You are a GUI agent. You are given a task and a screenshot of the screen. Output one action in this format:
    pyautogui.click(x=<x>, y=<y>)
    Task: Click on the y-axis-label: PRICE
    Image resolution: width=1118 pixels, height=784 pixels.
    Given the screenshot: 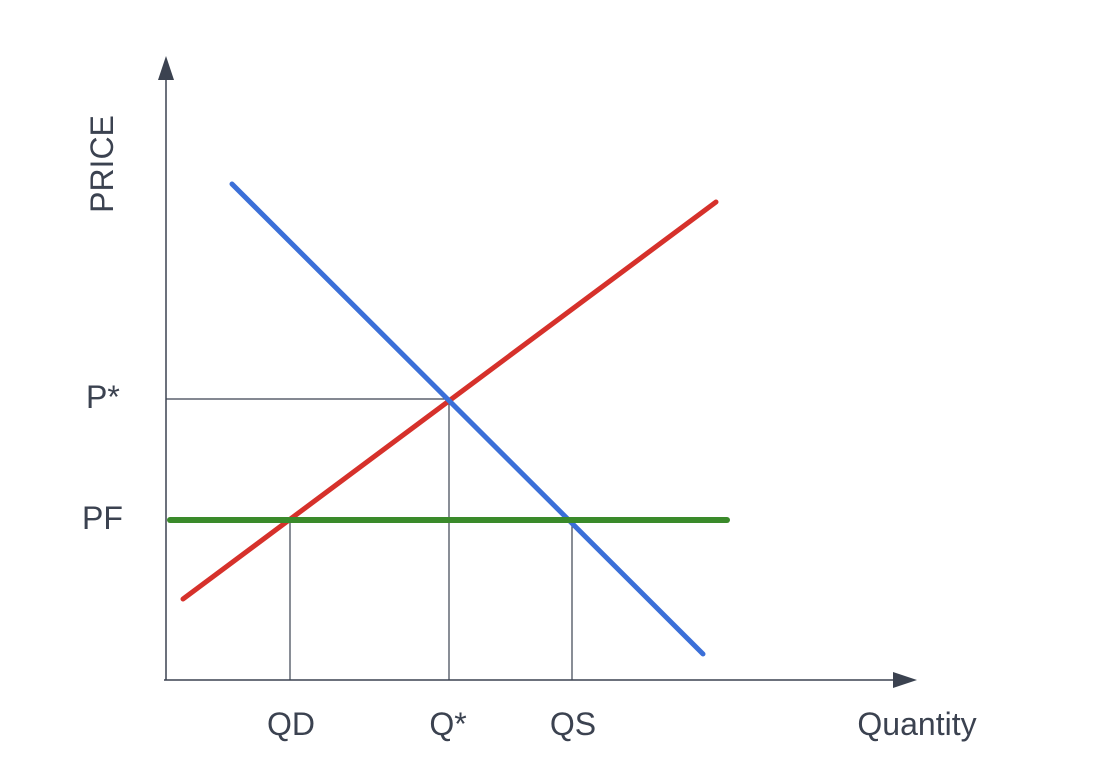 What is the action you would take?
    pyautogui.click(x=102, y=164)
    